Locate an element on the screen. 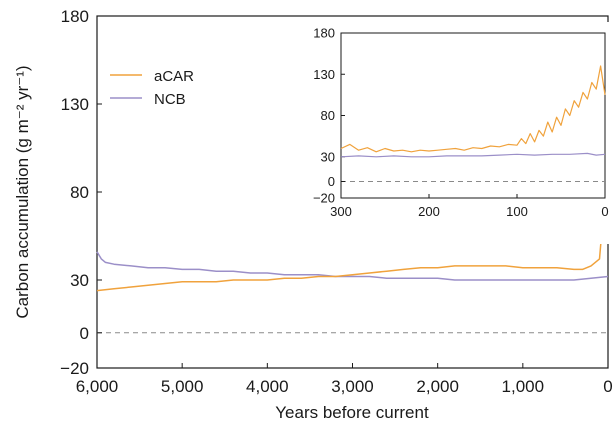 The height and width of the screenshot is (426, 614). inset-x-tick-label: 200 is located at coordinates (429, 211).